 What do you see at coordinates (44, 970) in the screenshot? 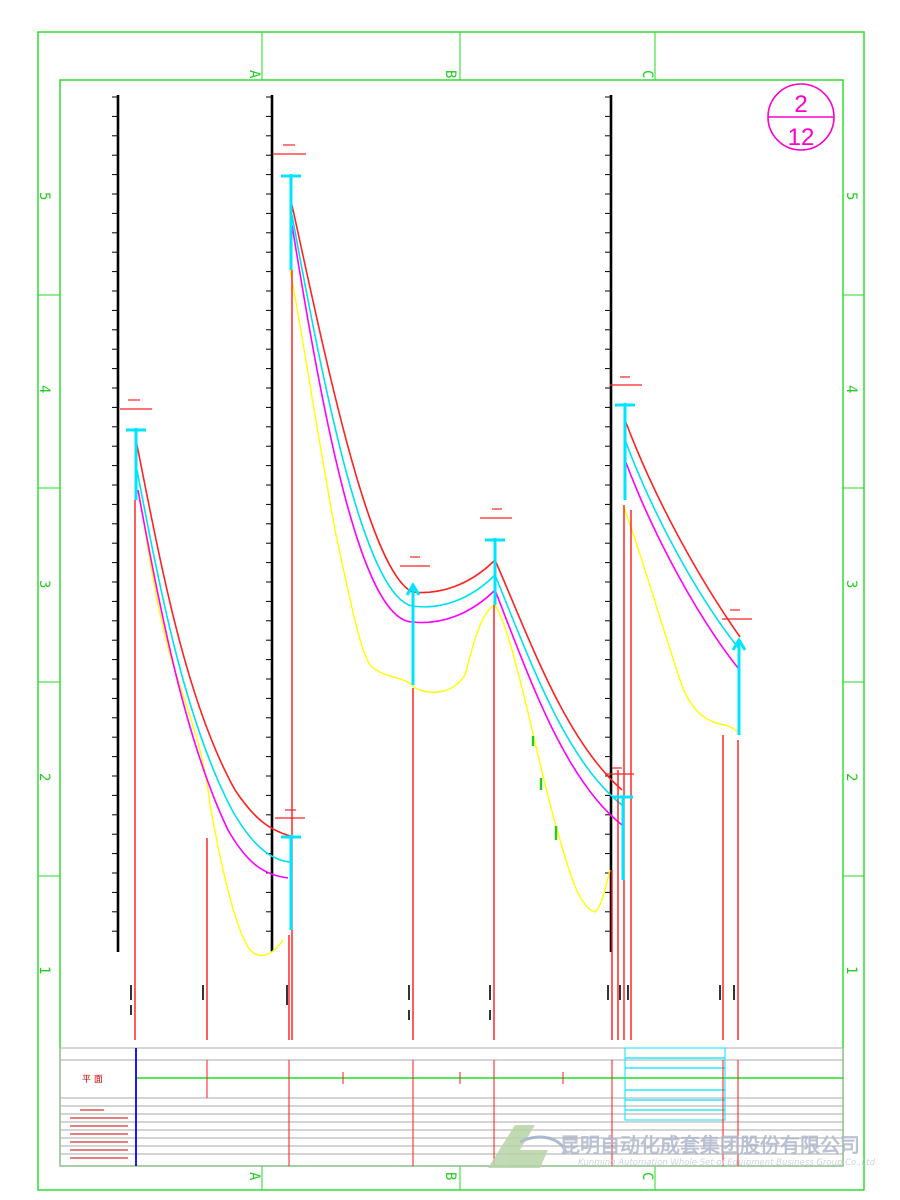
I see `zone-row-1-left: 1` at bounding box center [44, 970].